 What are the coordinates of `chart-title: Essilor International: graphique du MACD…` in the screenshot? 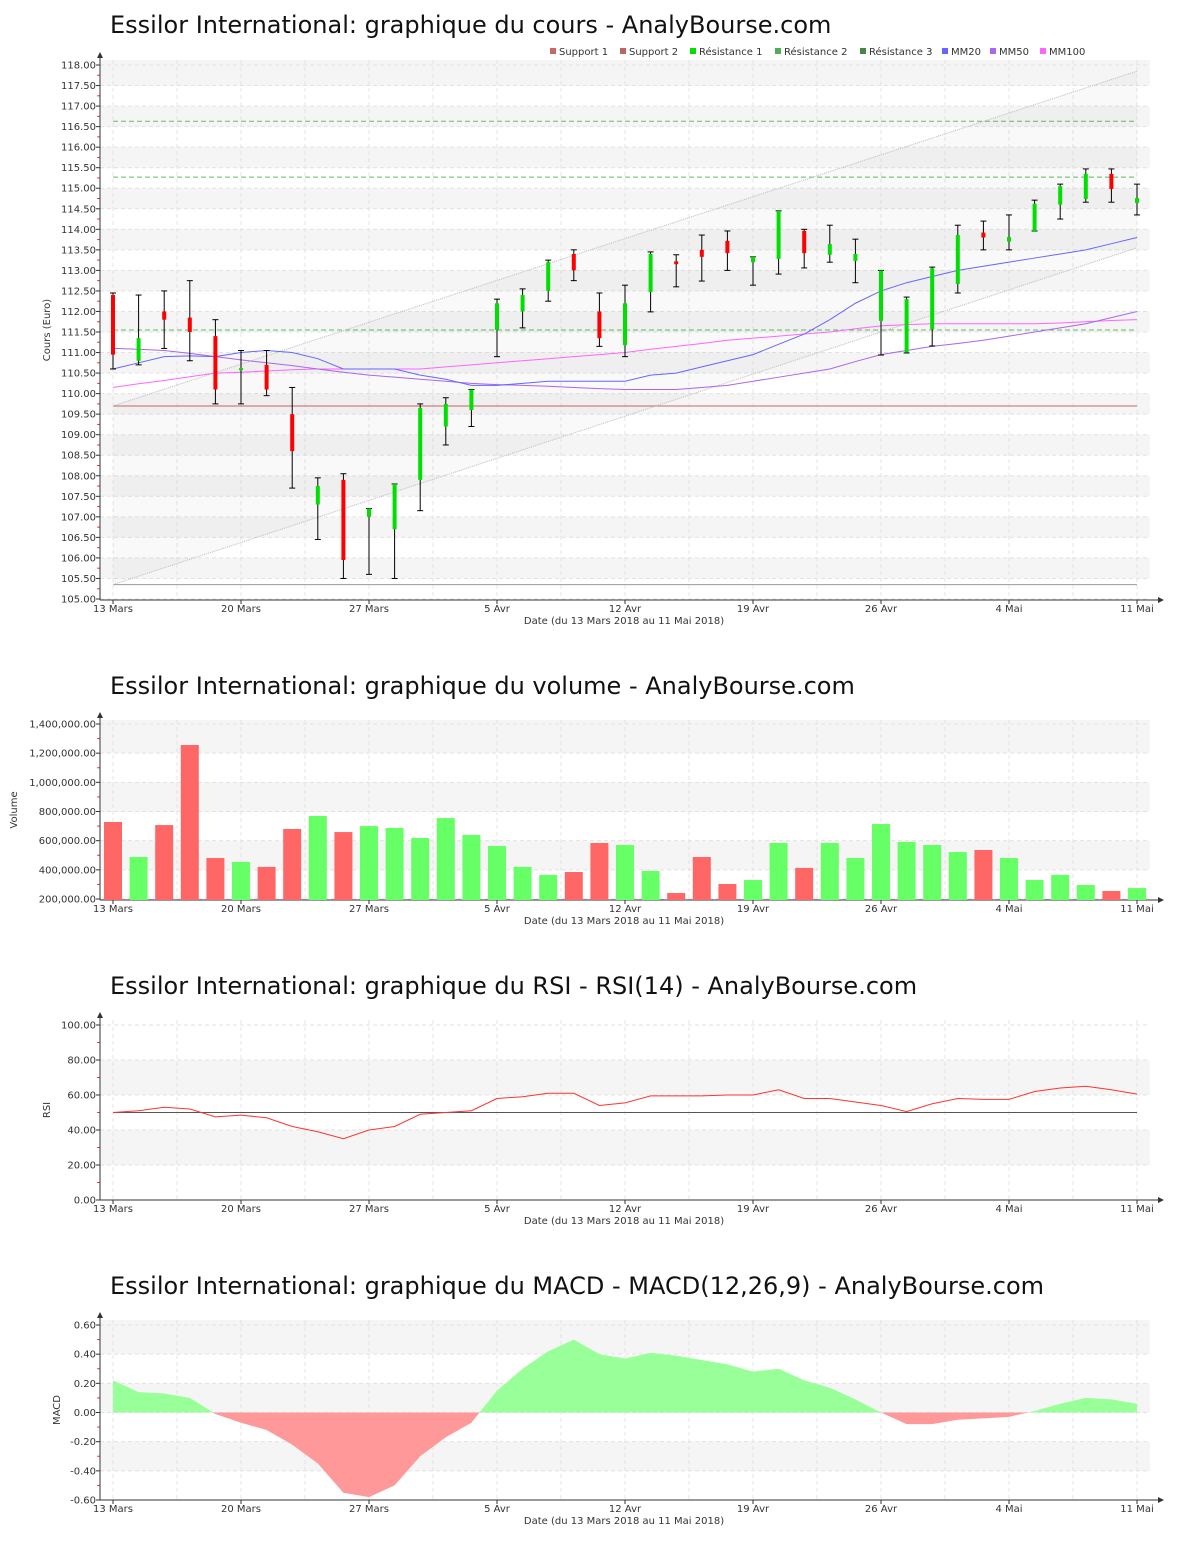 It's located at (577, 1286).